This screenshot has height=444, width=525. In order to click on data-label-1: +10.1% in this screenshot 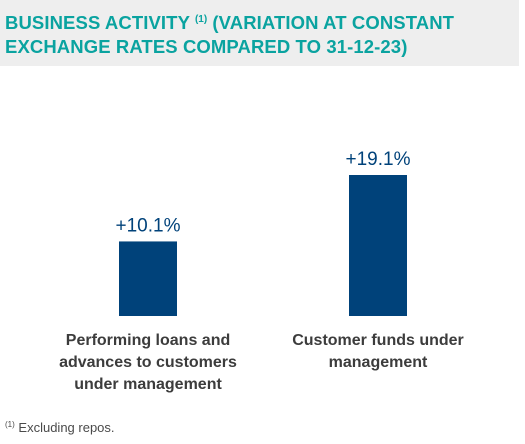, I will do `click(148, 225)`.